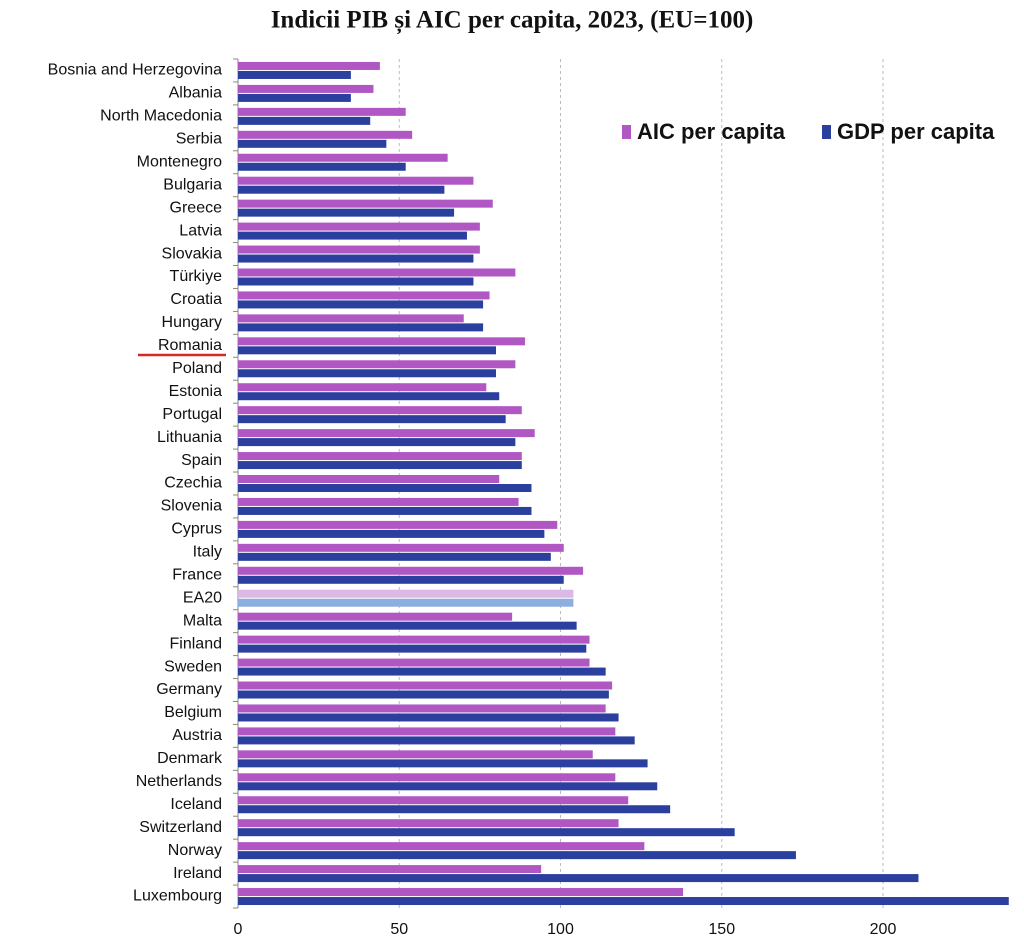  What do you see at coordinates (161, 116) in the screenshot?
I see `y-tick-label: North Macedonia` at bounding box center [161, 116].